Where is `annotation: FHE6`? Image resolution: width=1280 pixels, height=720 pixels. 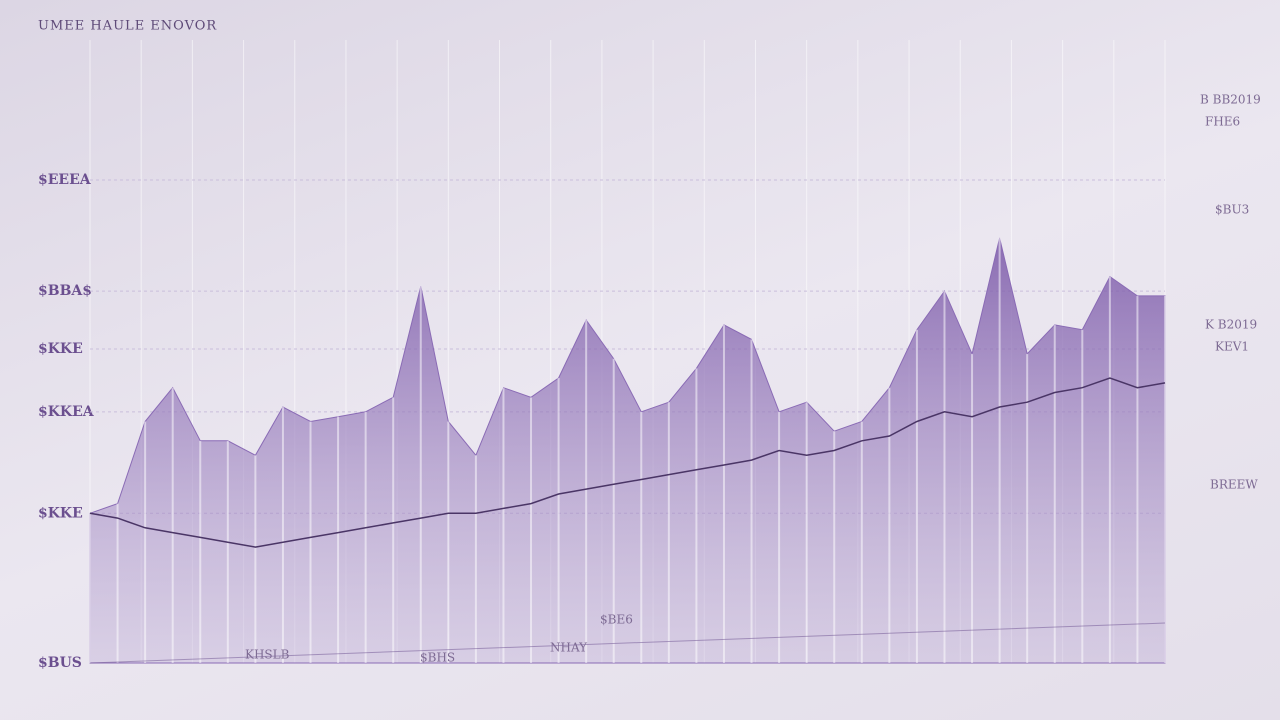 annotation: FHE6 is located at coordinates (1222, 122).